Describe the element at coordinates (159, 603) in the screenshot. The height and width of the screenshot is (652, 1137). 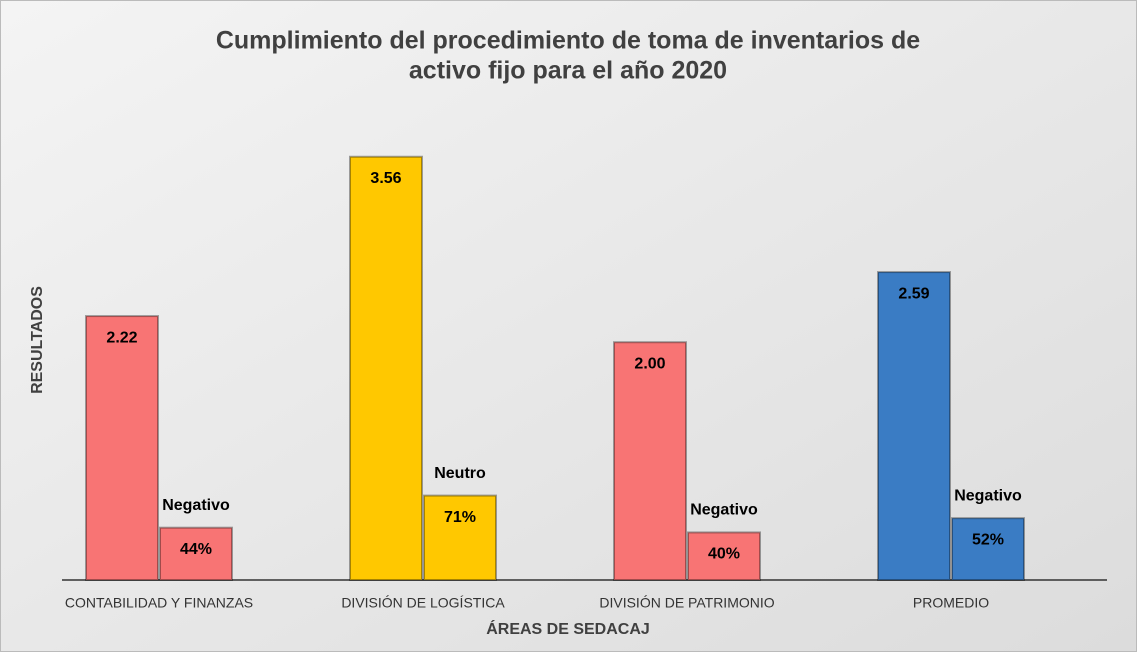
I see `x-tick-label: CONTABILIDAD Y FINANZAS` at that location.